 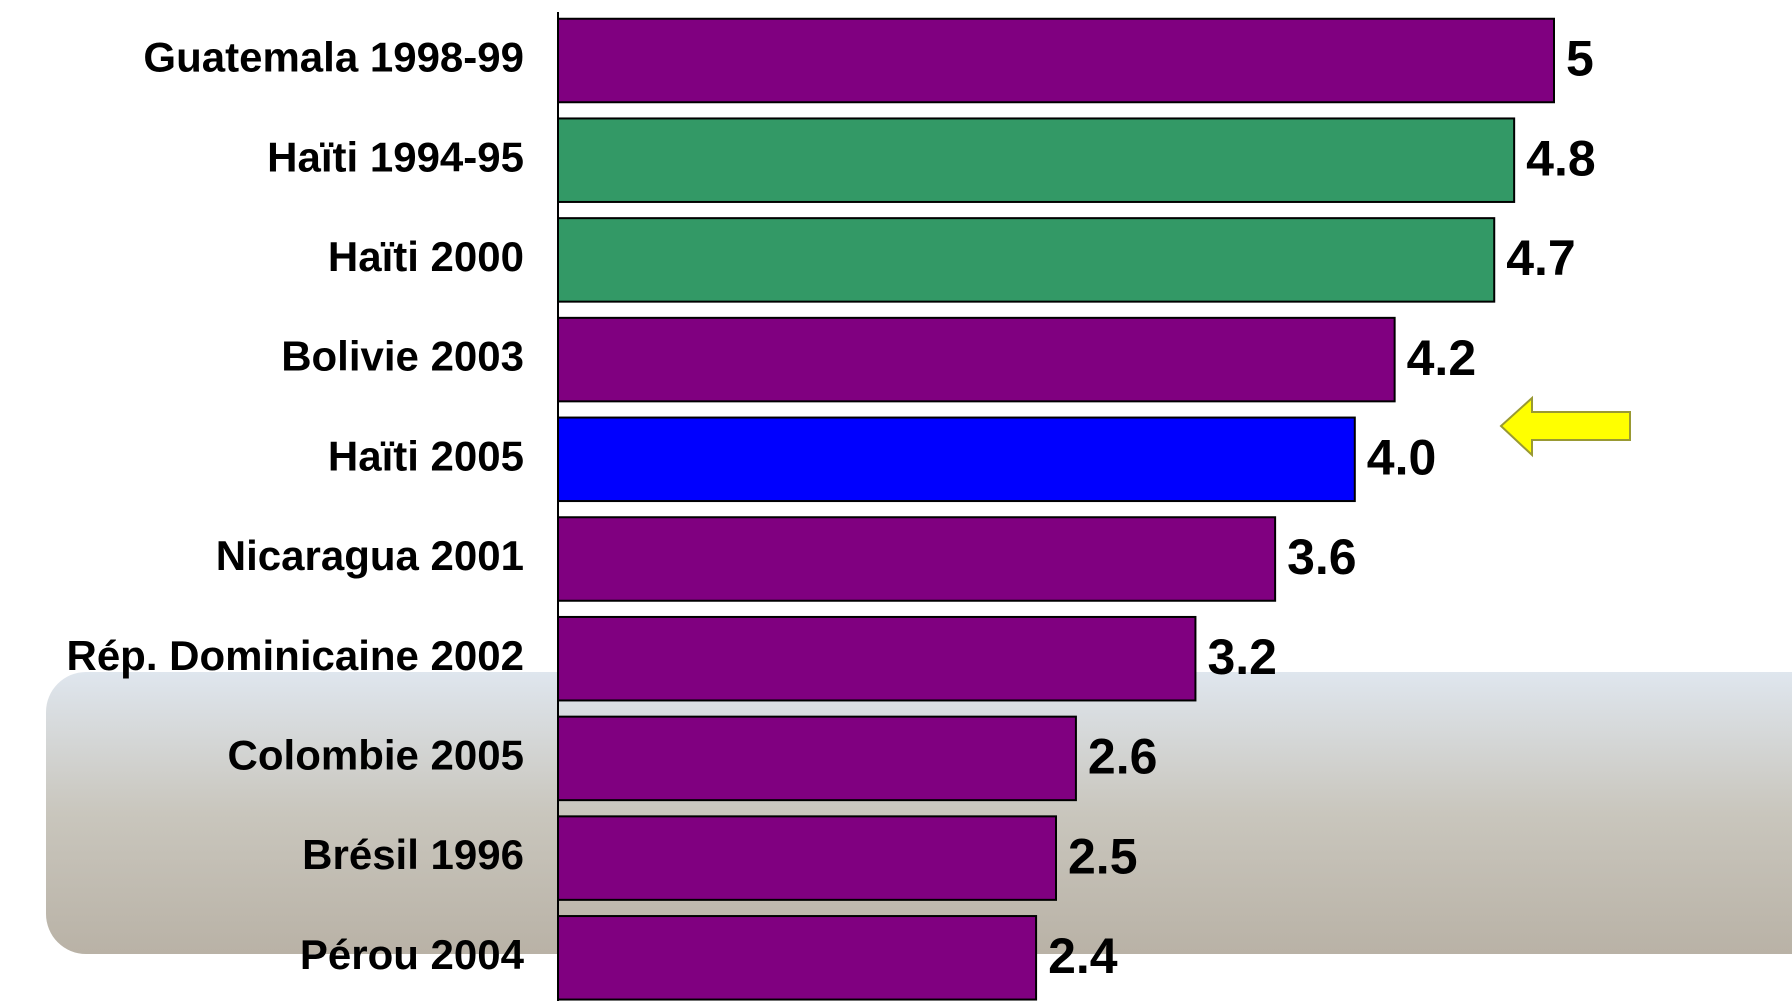 What do you see at coordinates (402, 356) in the screenshot?
I see `category-label: Bolivie 2003` at bounding box center [402, 356].